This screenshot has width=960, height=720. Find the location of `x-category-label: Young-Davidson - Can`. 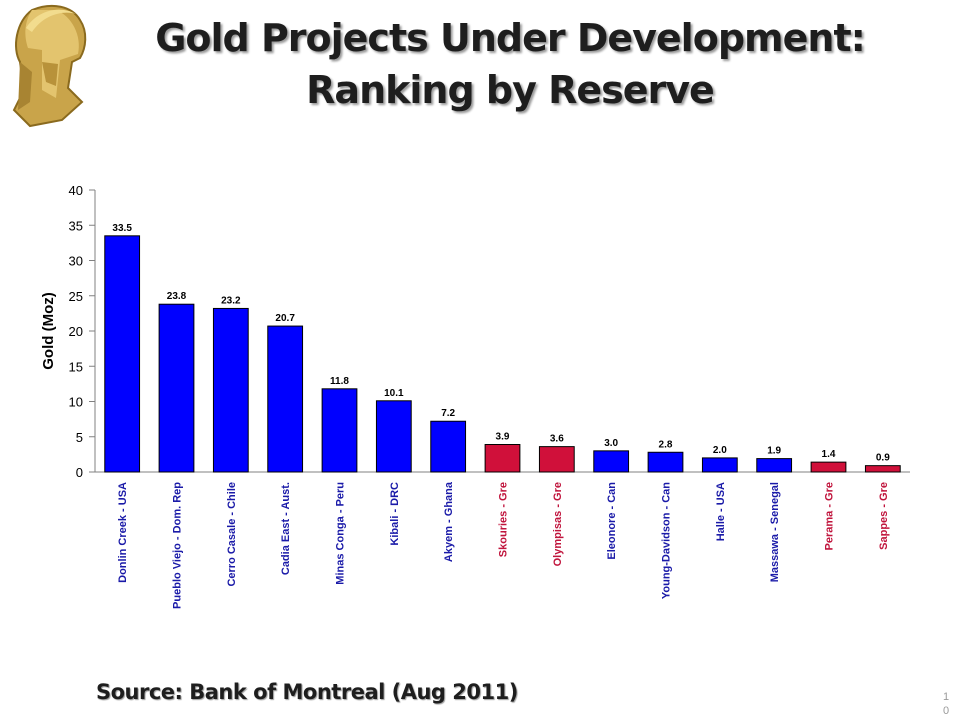

x-category-label: Young-Davidson - Can is located at coordinates (667, 540).